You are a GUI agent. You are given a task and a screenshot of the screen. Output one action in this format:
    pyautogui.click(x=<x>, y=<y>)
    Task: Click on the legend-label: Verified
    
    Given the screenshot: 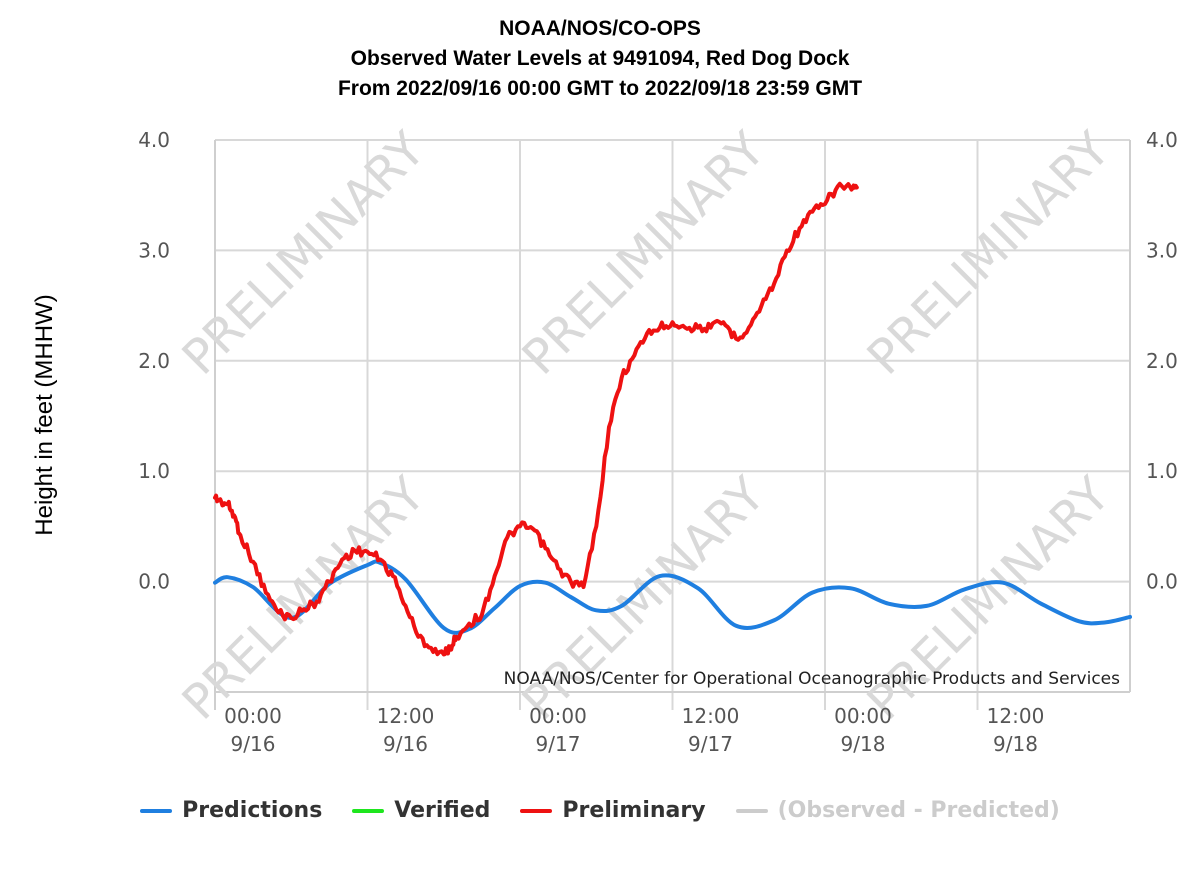 What is the action you would take?
    pyautogui.click(x=442, y=810)
    